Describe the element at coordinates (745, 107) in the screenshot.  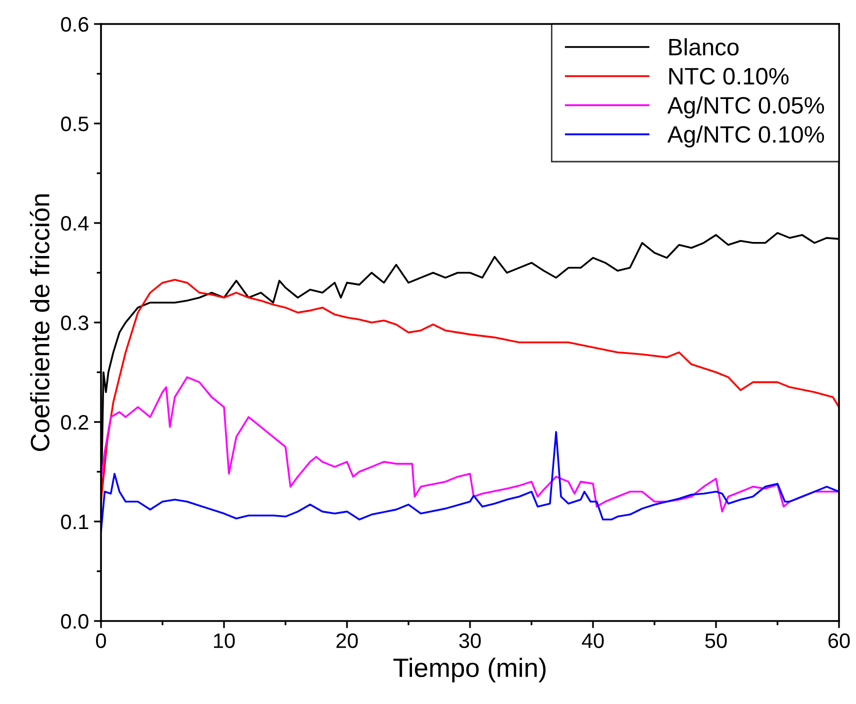
I see `legend-label: Ag/NTC 0.05%` at that location.